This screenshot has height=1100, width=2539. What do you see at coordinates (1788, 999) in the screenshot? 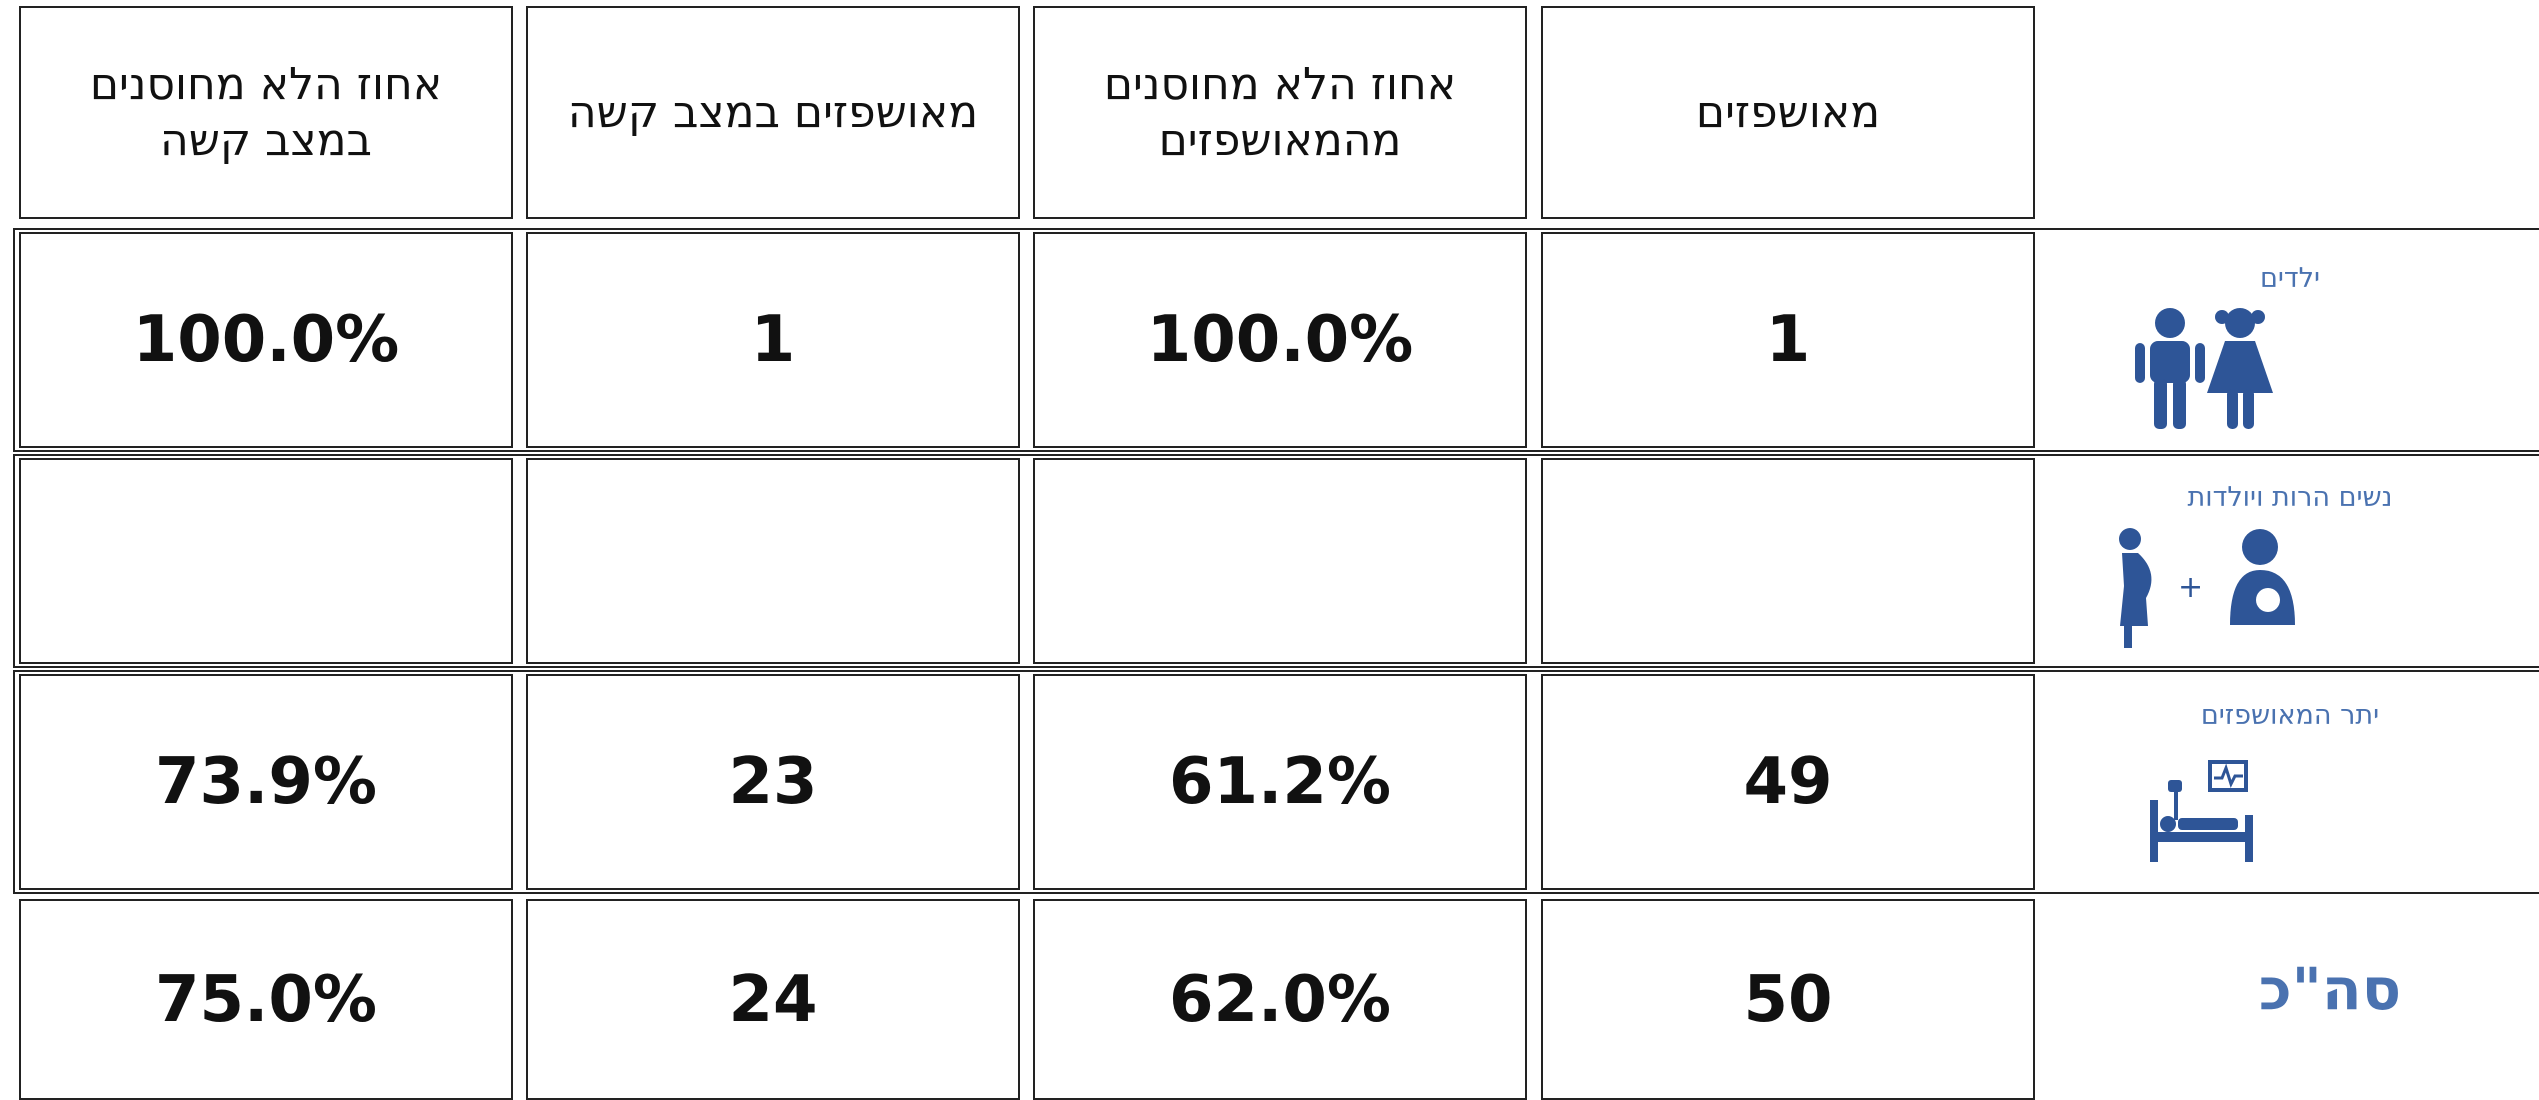
I see `value-cell: 50` at bounding box center [1788, 999].